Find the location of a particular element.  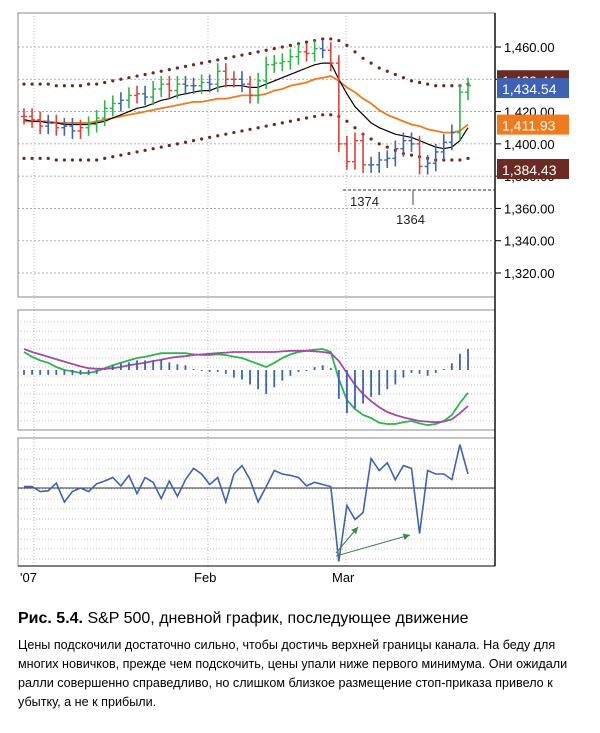

price-bars is located at coordinates (246, 107).